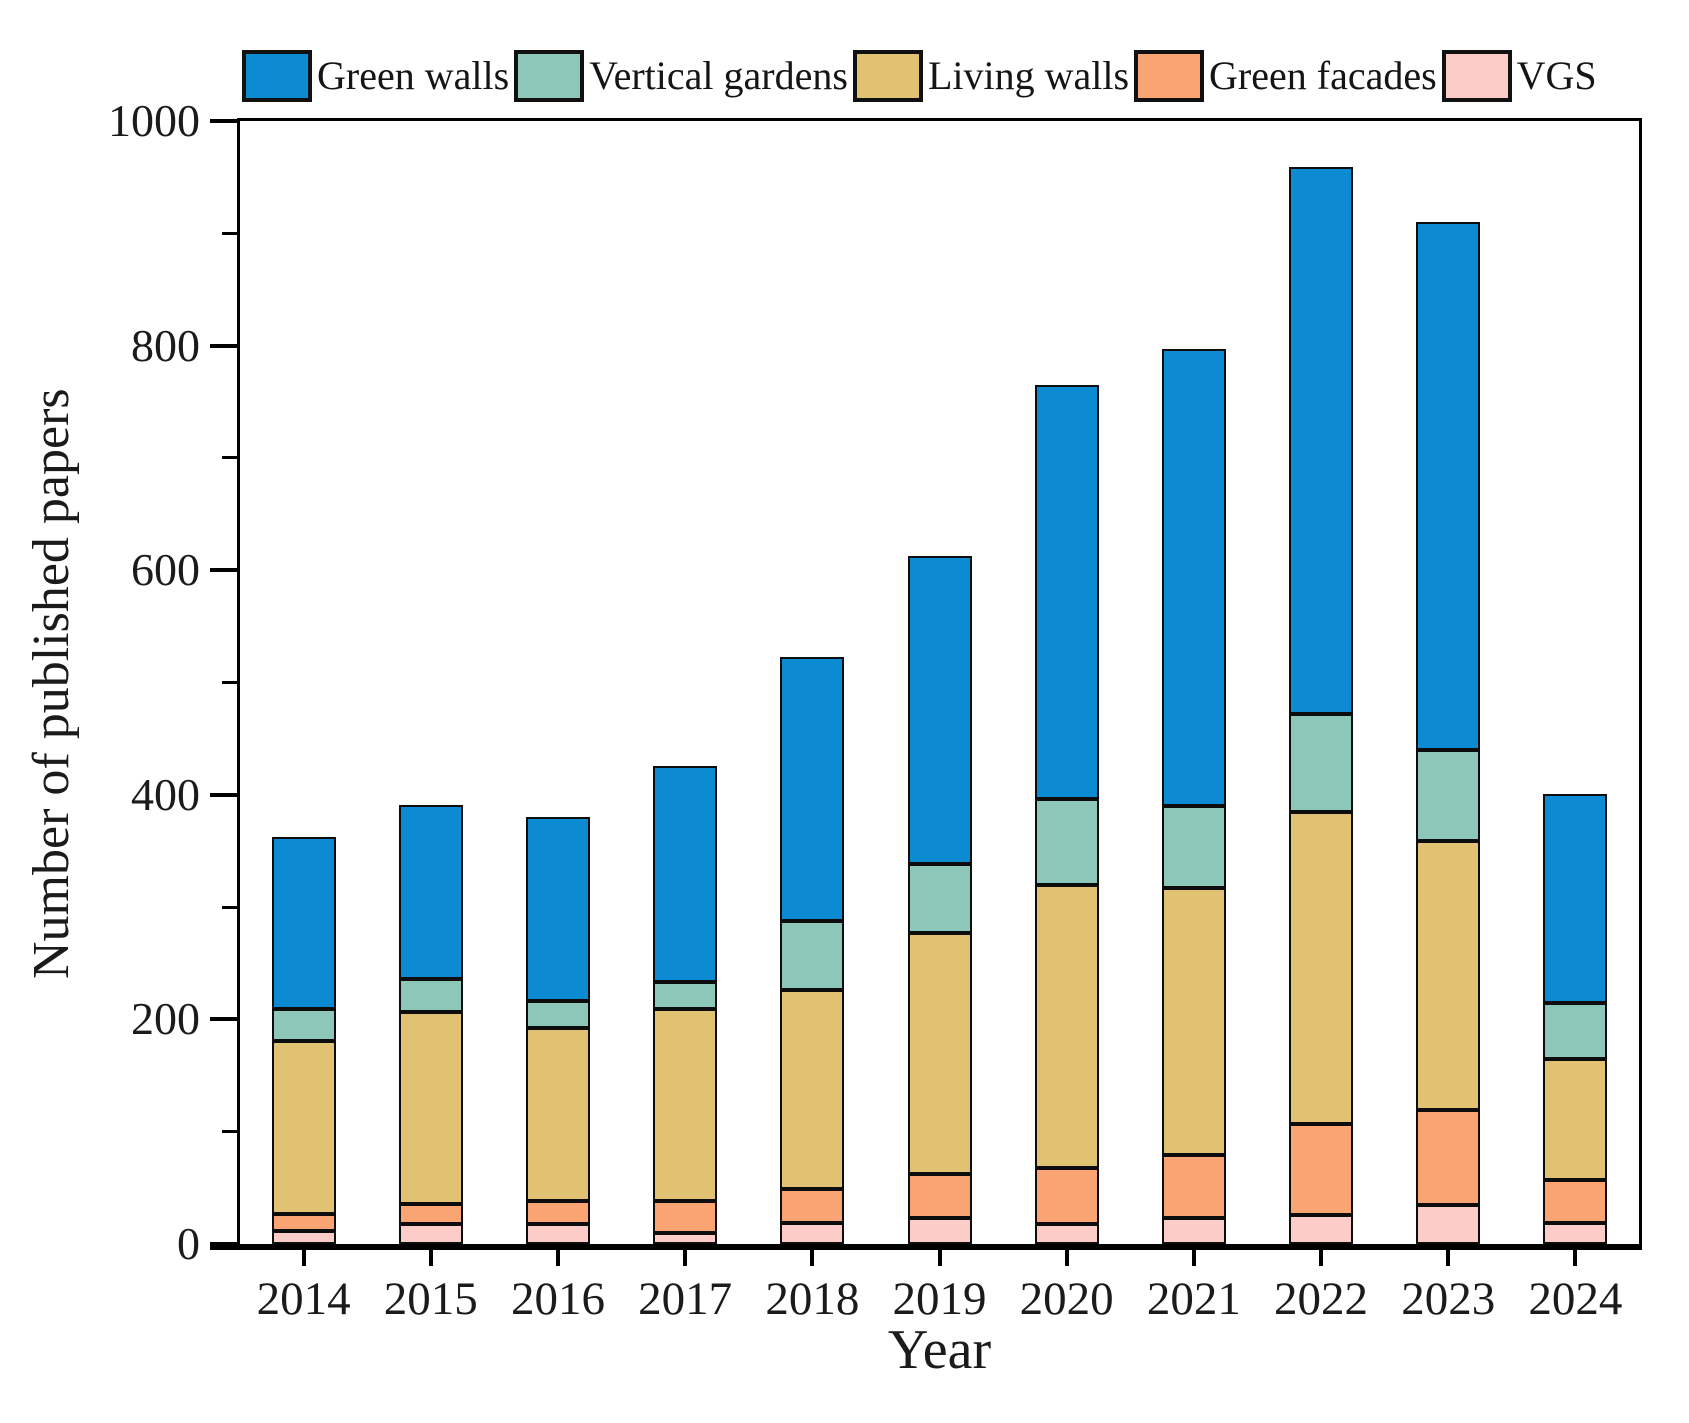 The image size is (1689, 1423). I want to click on x-axis-line-extension, so click(225, 1247).